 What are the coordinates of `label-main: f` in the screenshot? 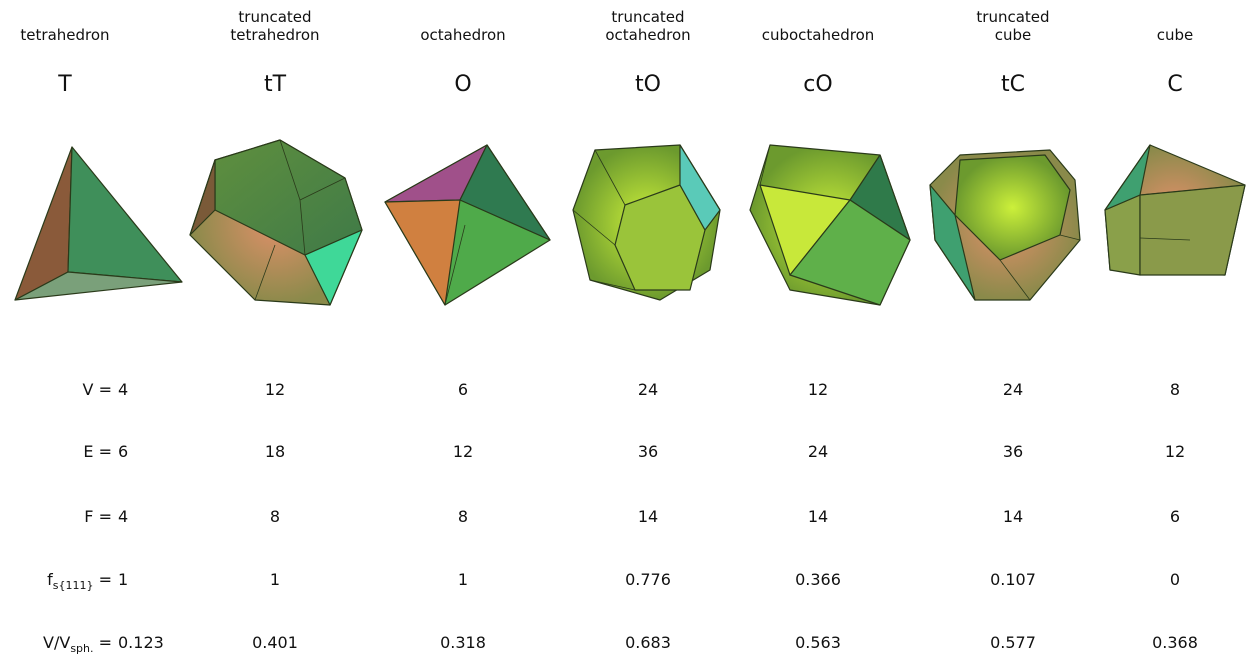 It's located at (50, 579).